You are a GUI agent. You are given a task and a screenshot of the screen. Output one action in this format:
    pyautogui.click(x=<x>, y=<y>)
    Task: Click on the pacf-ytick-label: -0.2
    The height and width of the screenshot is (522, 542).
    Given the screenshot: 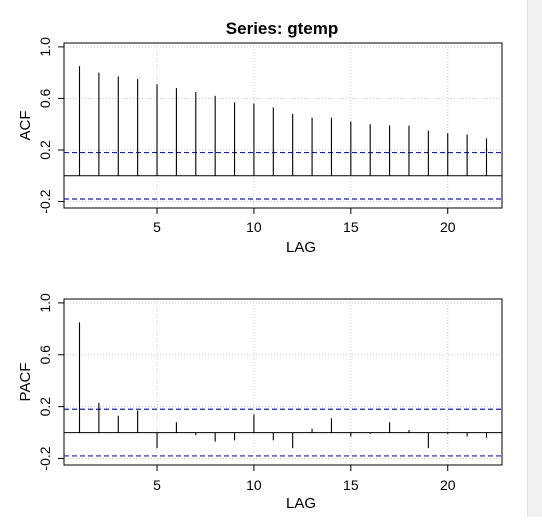 What is the action you would take?
    pyautogui.click(x=45, y=458)
    